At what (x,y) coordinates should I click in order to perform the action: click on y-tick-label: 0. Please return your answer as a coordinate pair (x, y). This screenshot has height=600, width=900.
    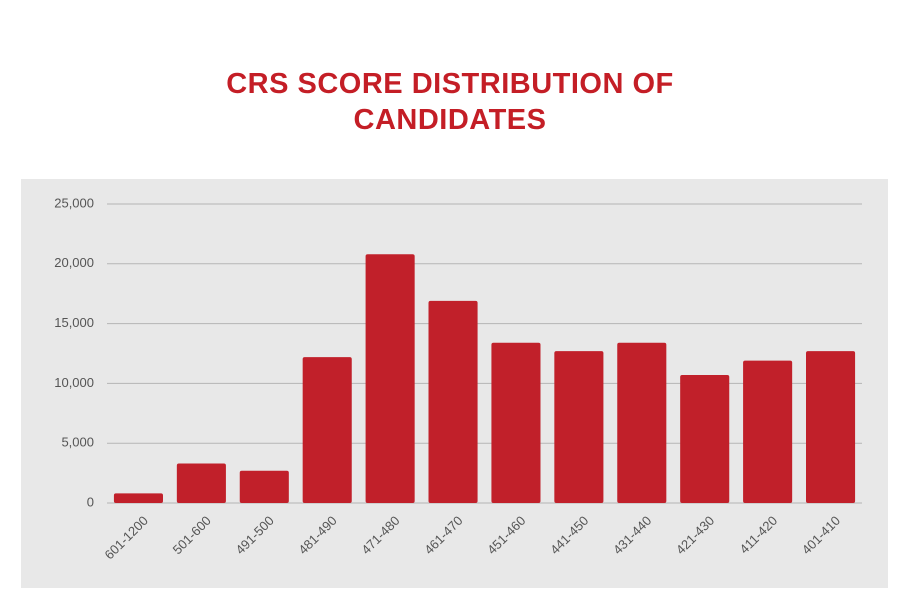
    Looking at the image, I should click on (90, 501).